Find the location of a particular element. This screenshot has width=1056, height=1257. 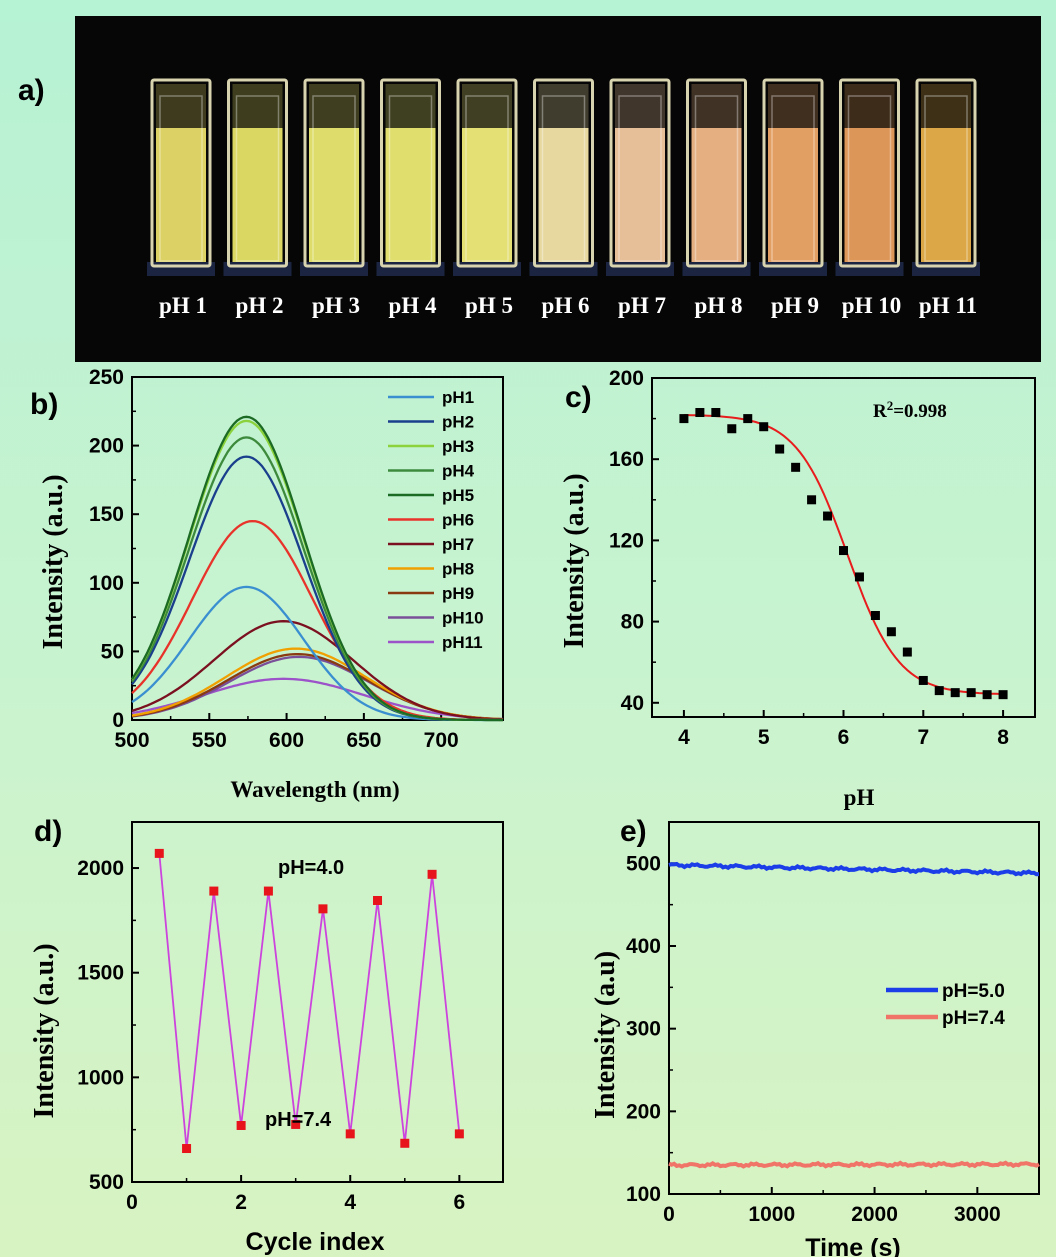

fit-curve is located at coordinates (843, 554).